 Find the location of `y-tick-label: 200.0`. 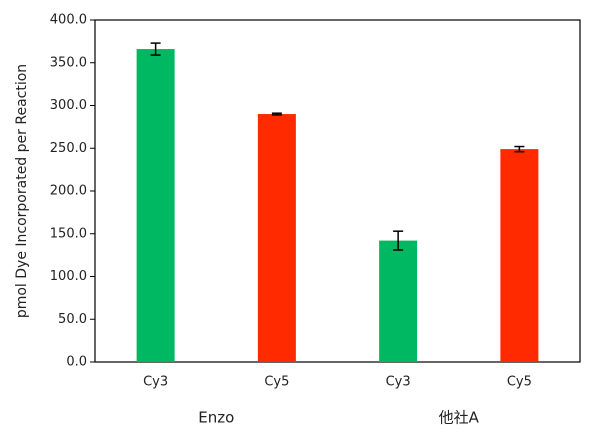

y-tick-label: 200.0 is located at coordinates (68, 191).